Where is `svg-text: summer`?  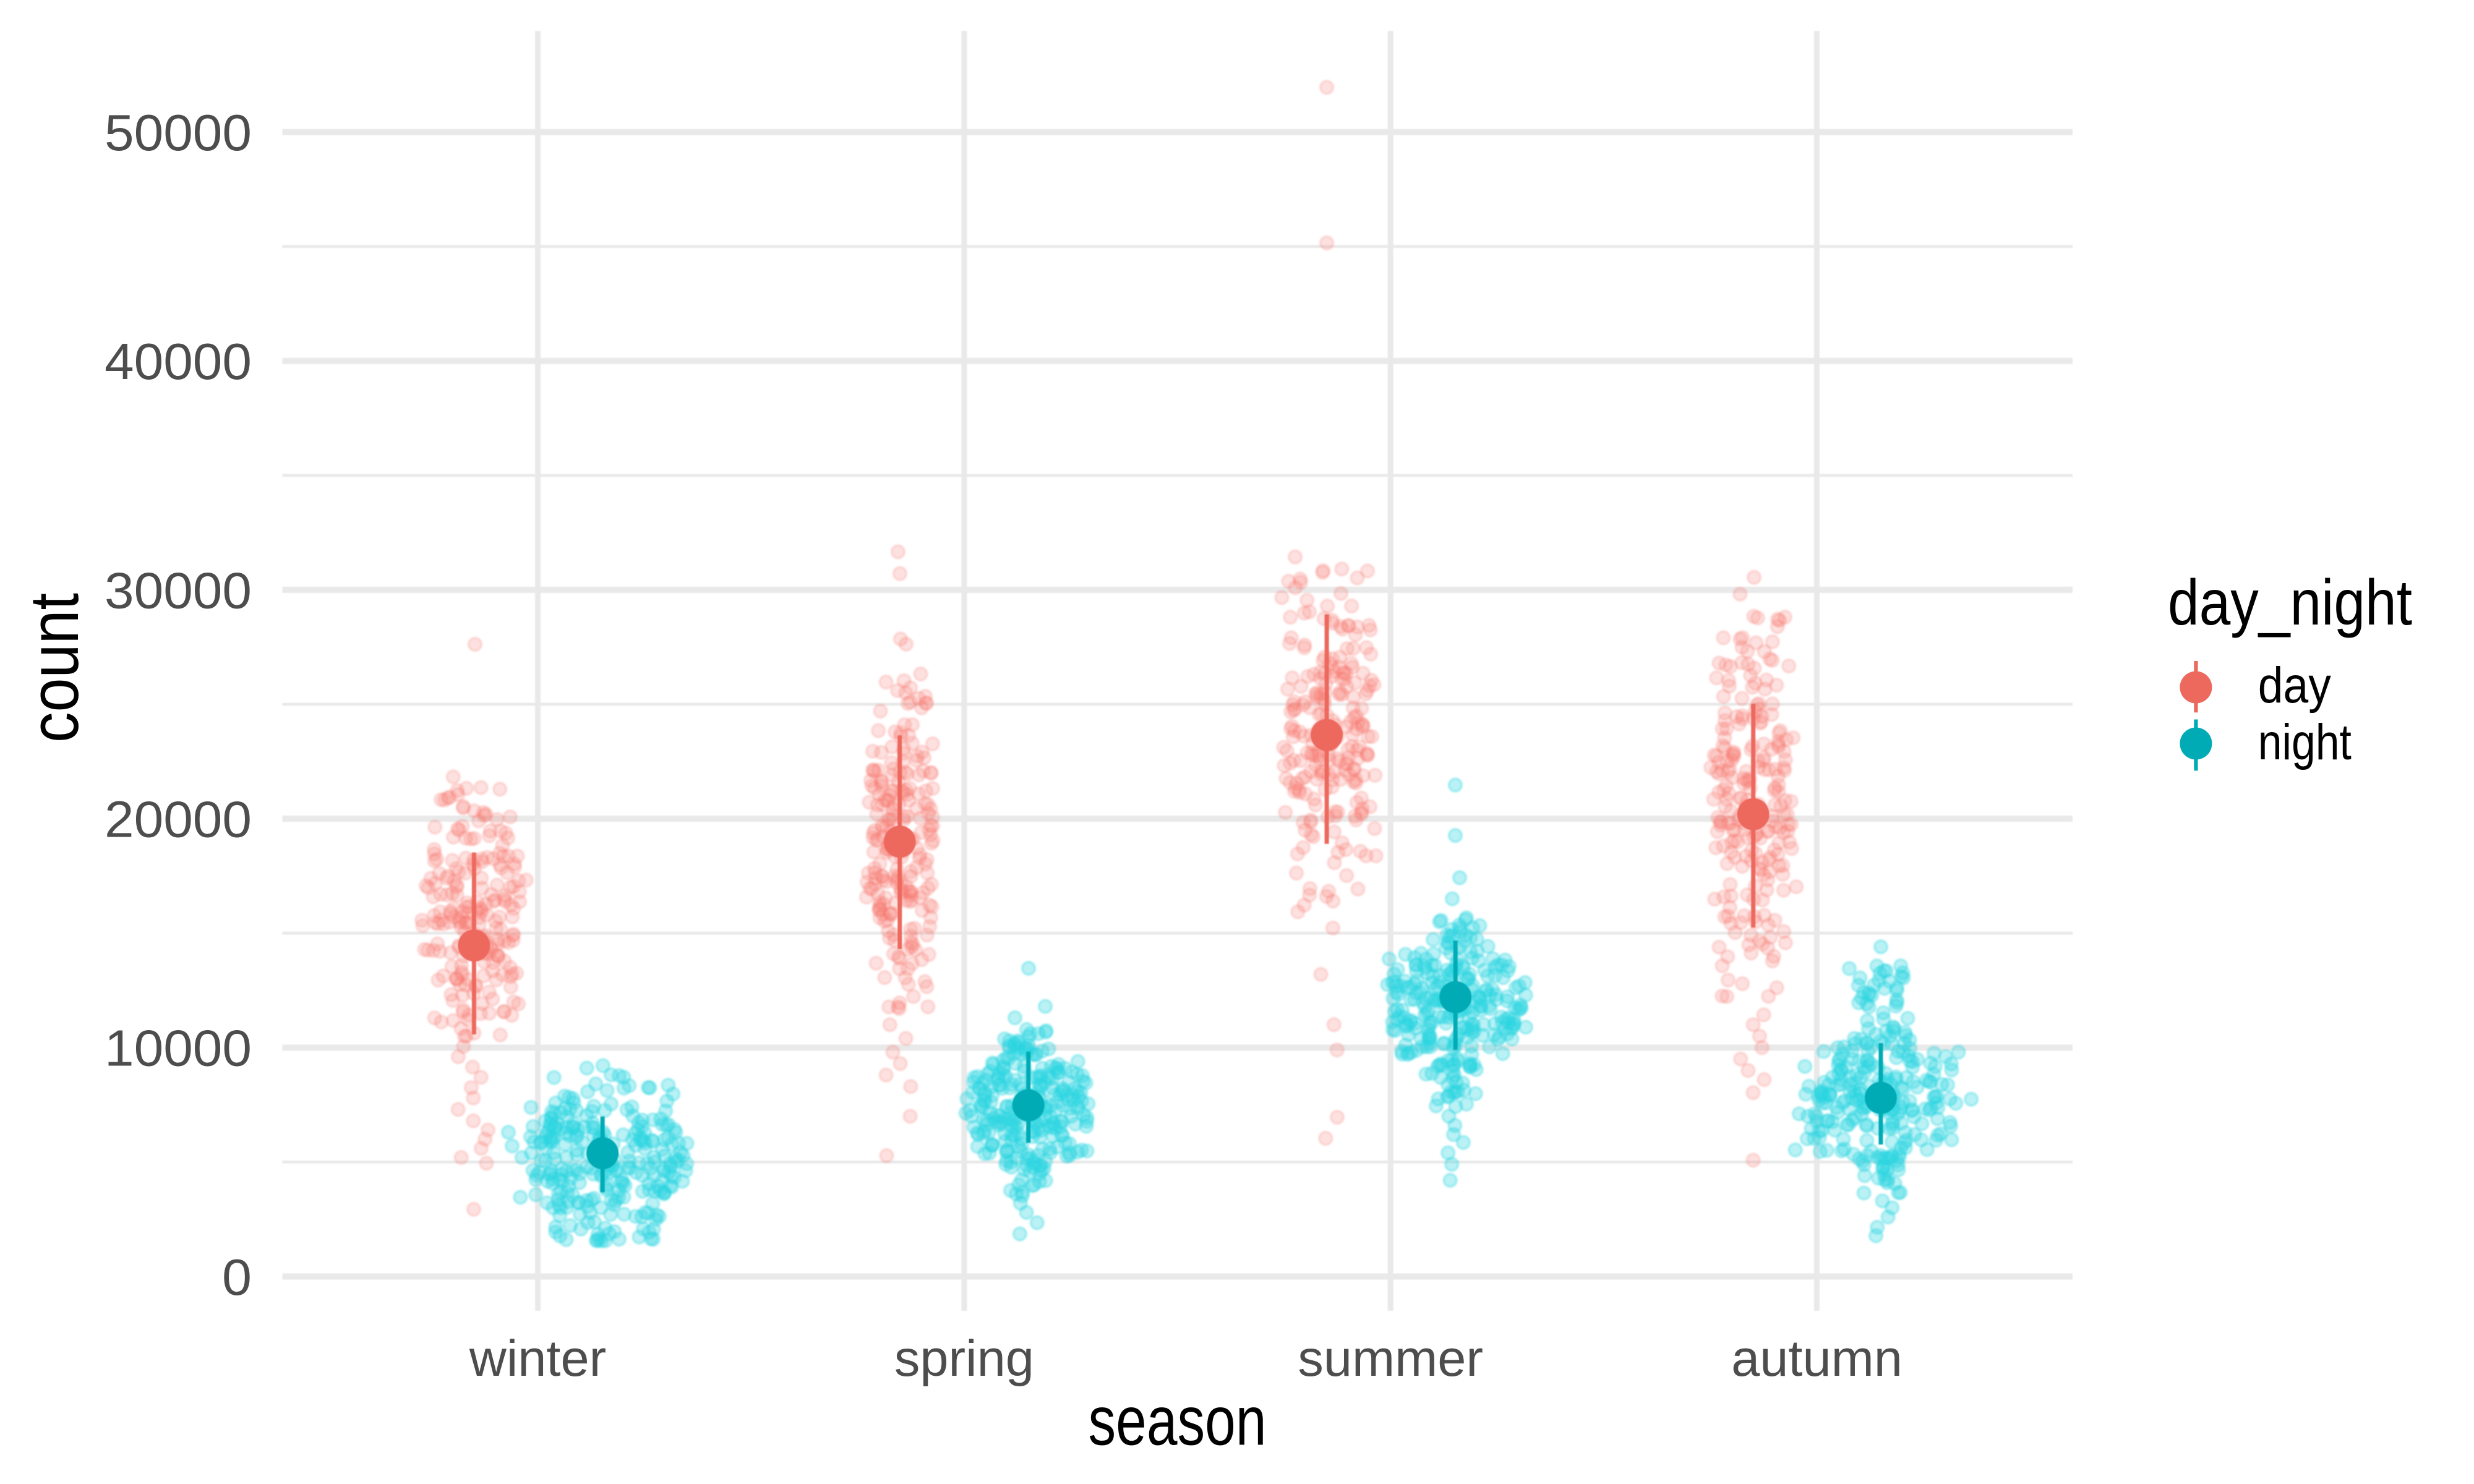 svg-text: summer is located at coordinates (1390, 1358).